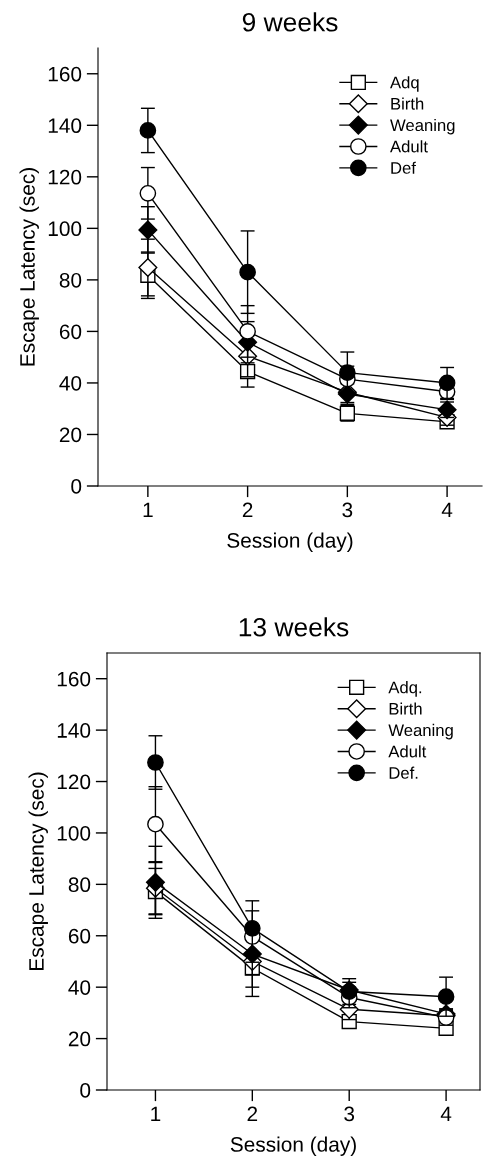 This screenshot has width=489, height=1163. Describe the element at coordinates (403, 772) in the screenshot. I see `legend-label: Def.` at that location.